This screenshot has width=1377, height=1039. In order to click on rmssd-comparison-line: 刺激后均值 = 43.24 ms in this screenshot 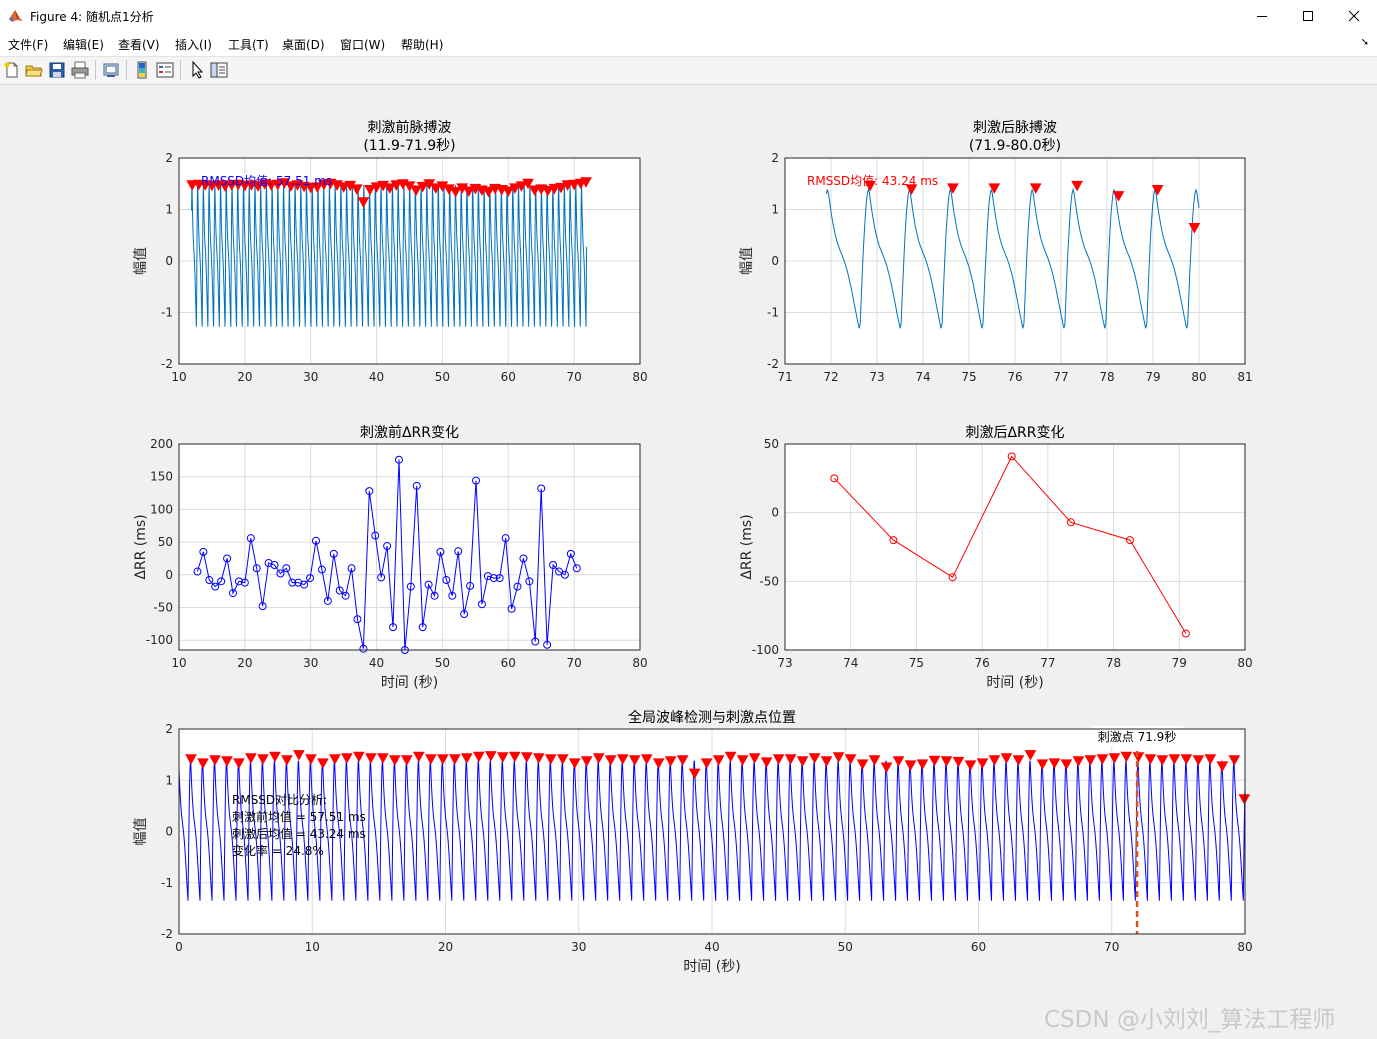, I will do `click(299, 833)`.